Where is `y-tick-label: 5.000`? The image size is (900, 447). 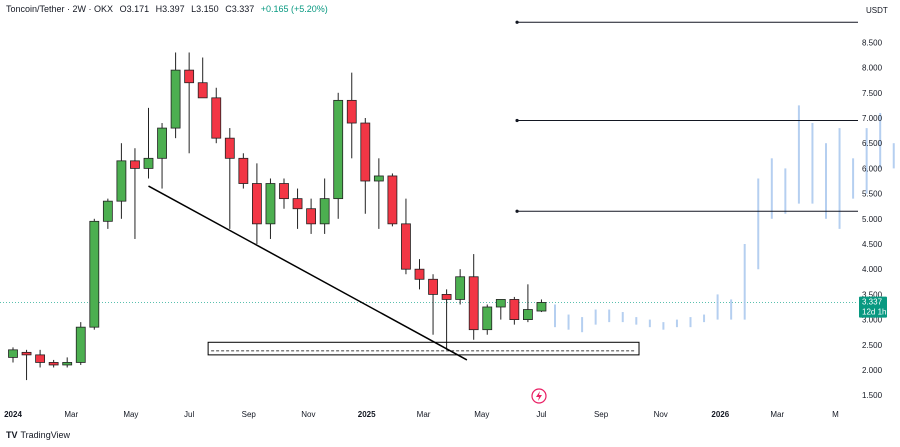 y-tick-label: 5.000 is located at coordinates (872, 219).